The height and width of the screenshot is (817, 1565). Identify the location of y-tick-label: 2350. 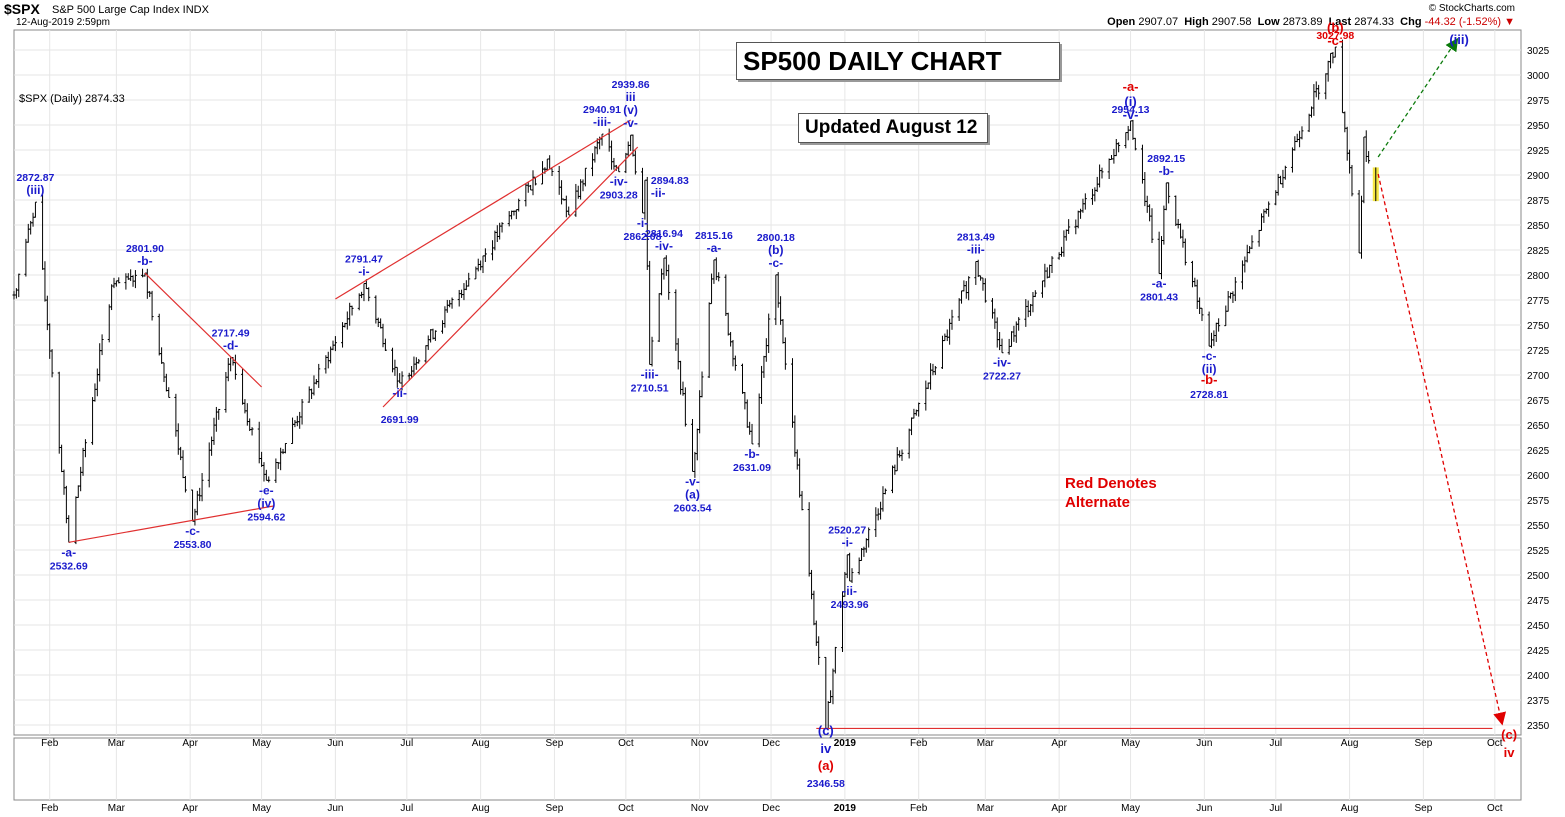
(1538, 726).